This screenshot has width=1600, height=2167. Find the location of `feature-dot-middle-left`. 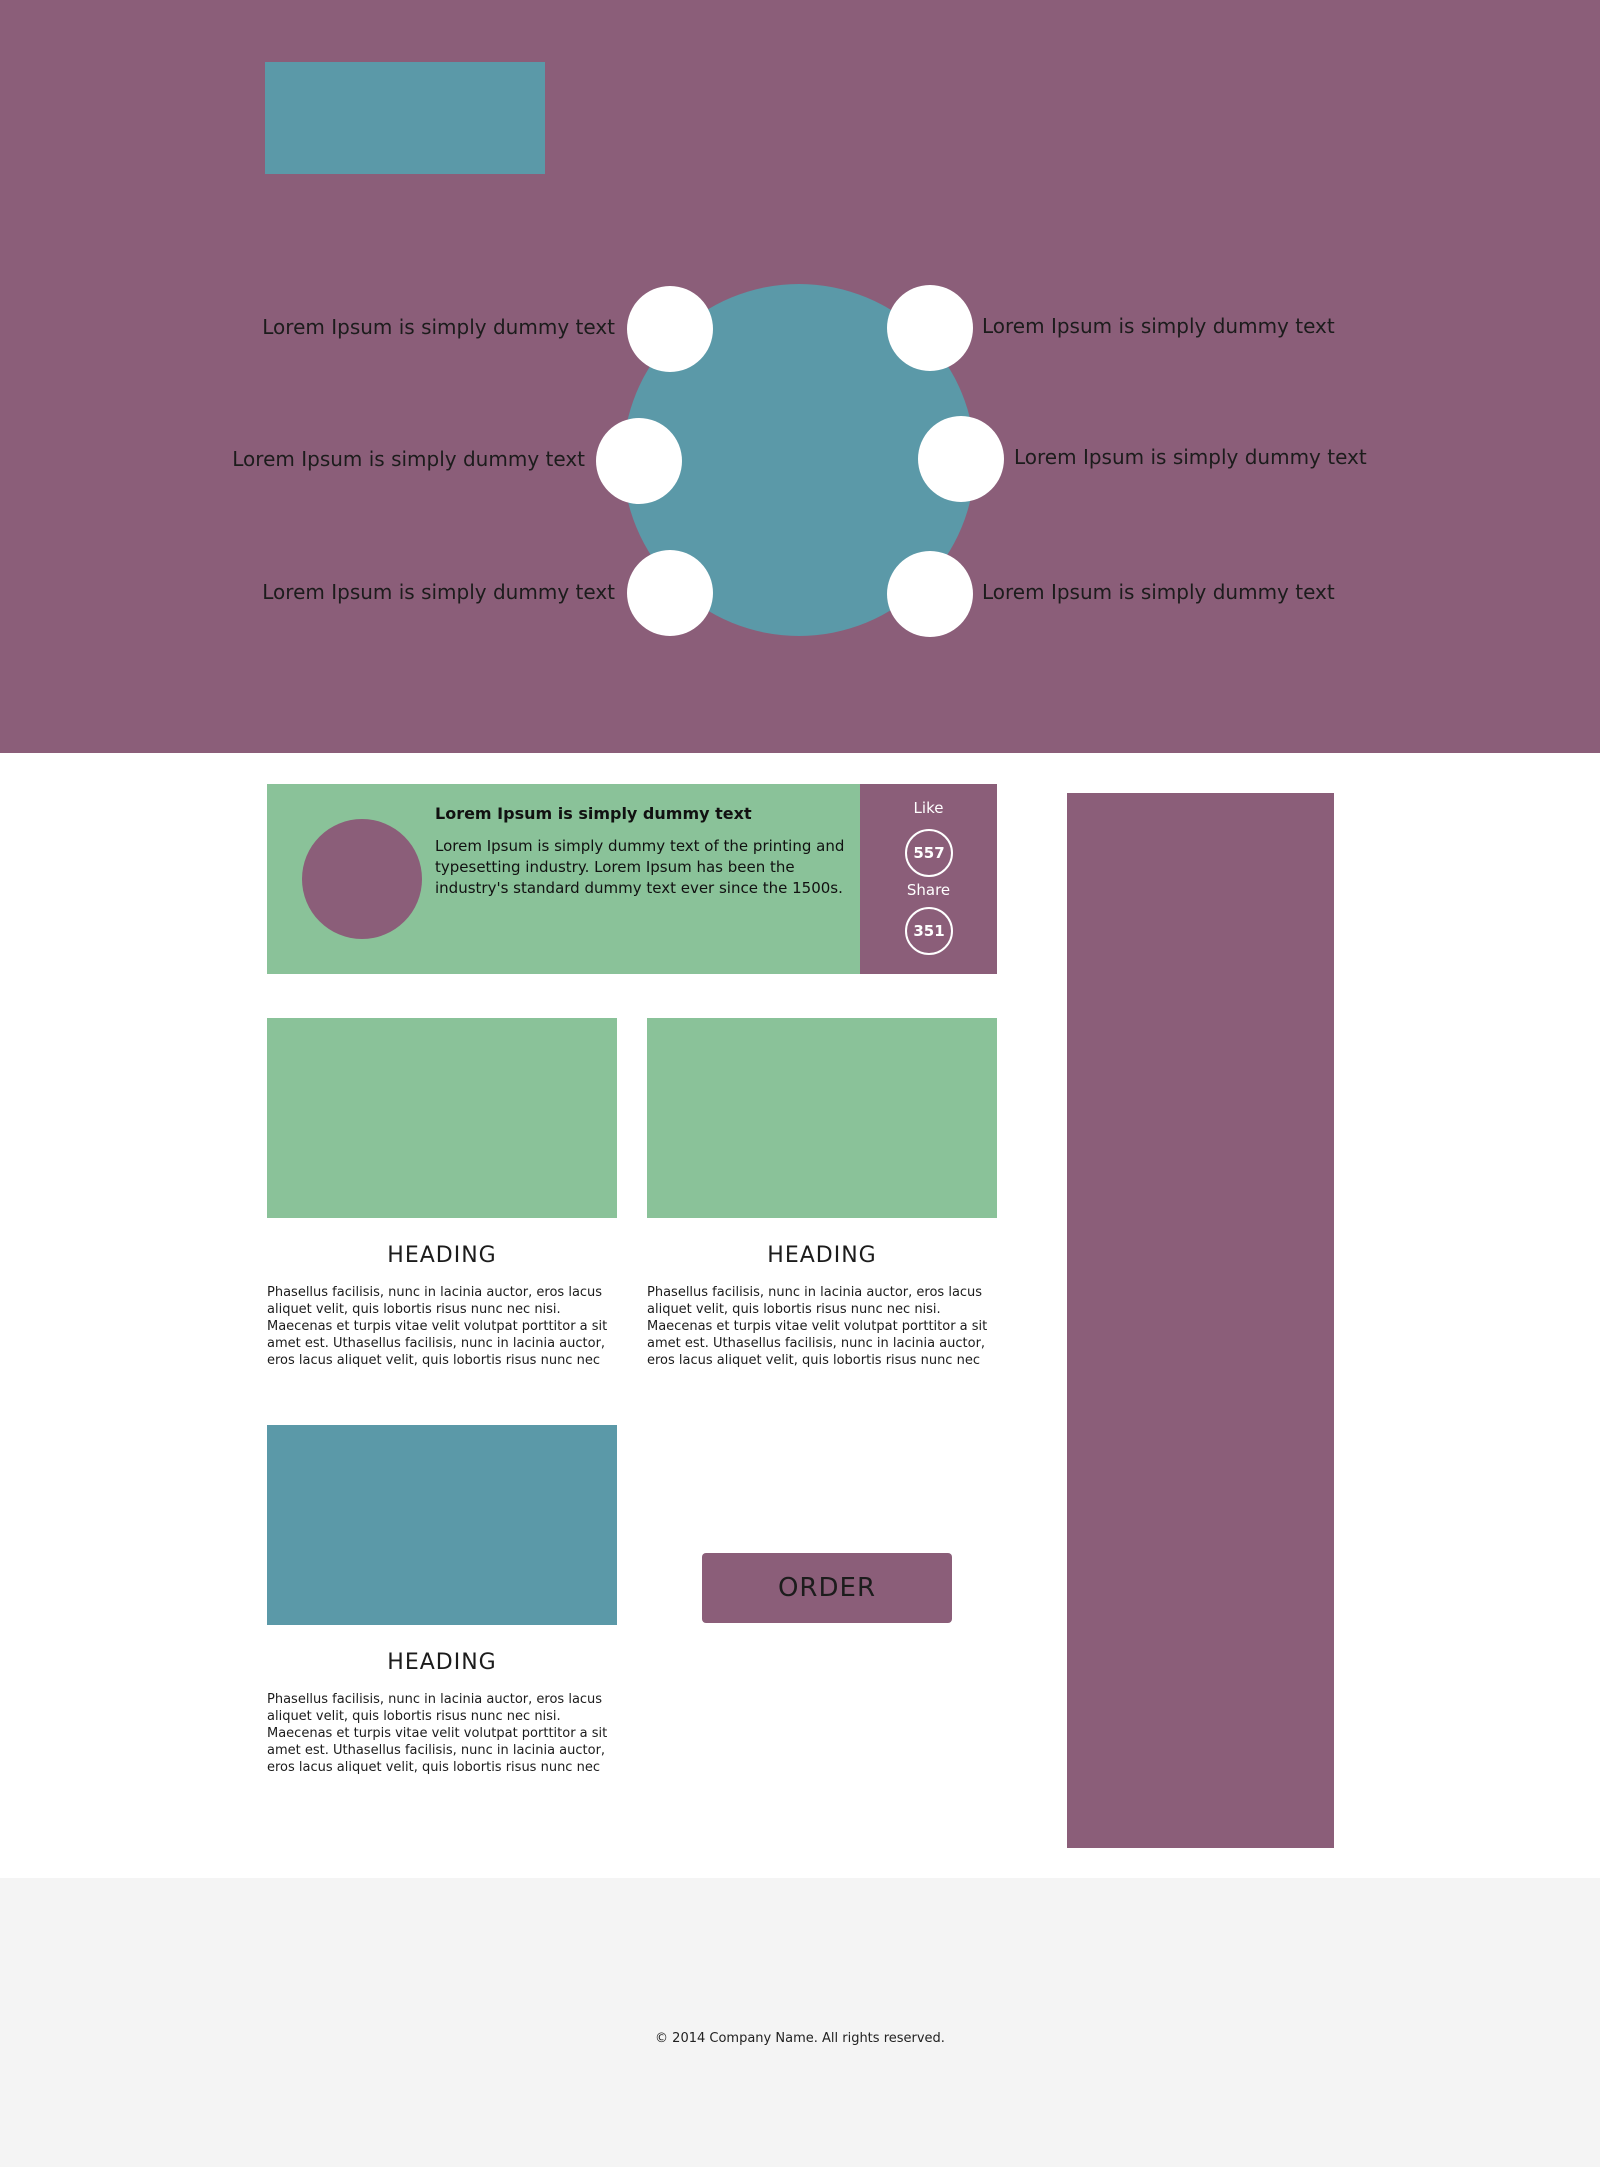

feature-dot-middle-left is located at coordinates (639, 461).